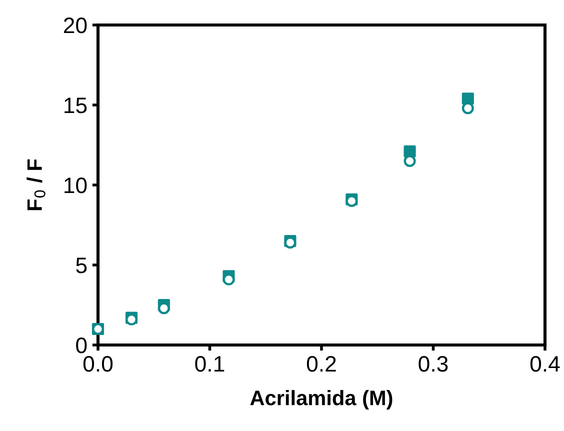  Describe the element at coordinates (321, 364) in the screenshot. I see `x-tick-label: 0.2` at that location.